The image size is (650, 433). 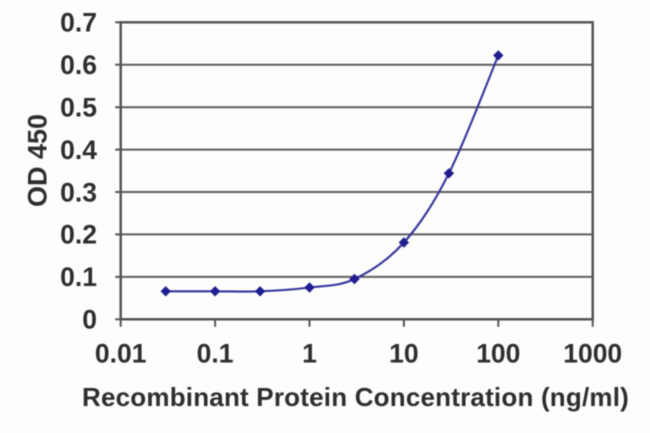 I want to click on svg-text: 0.7, so click(x=78, y=23).